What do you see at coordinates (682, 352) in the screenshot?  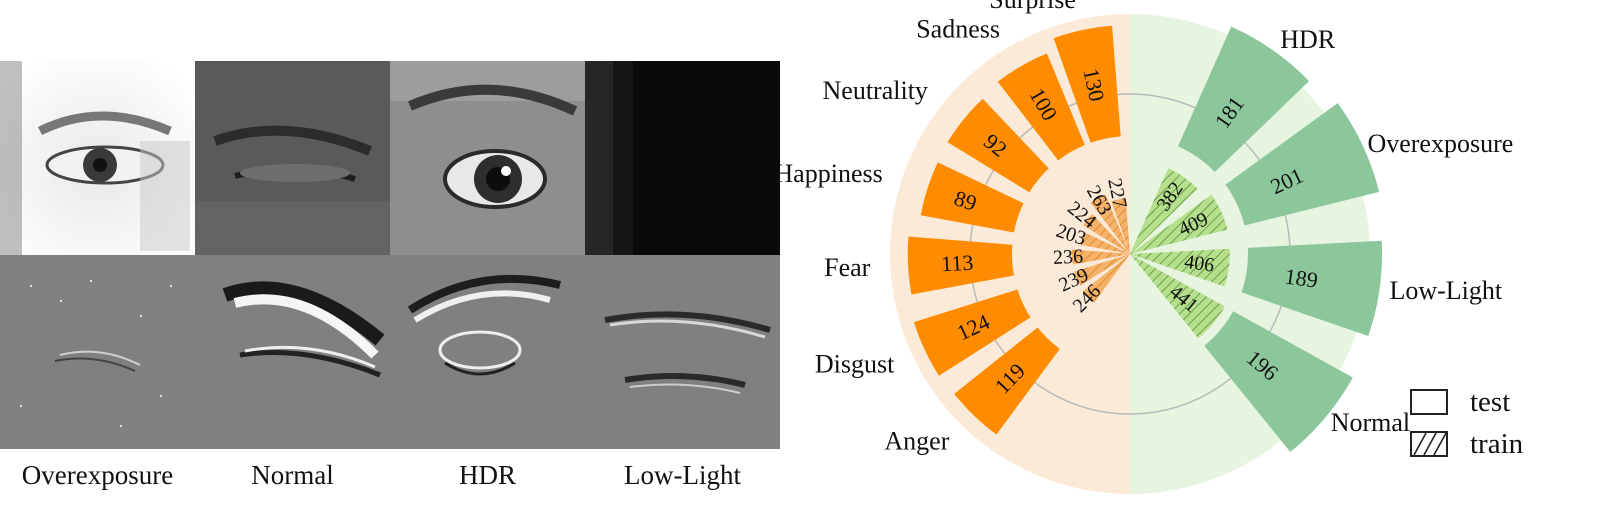 I see `low-light-event-frame` at bounding box center [682, 352].